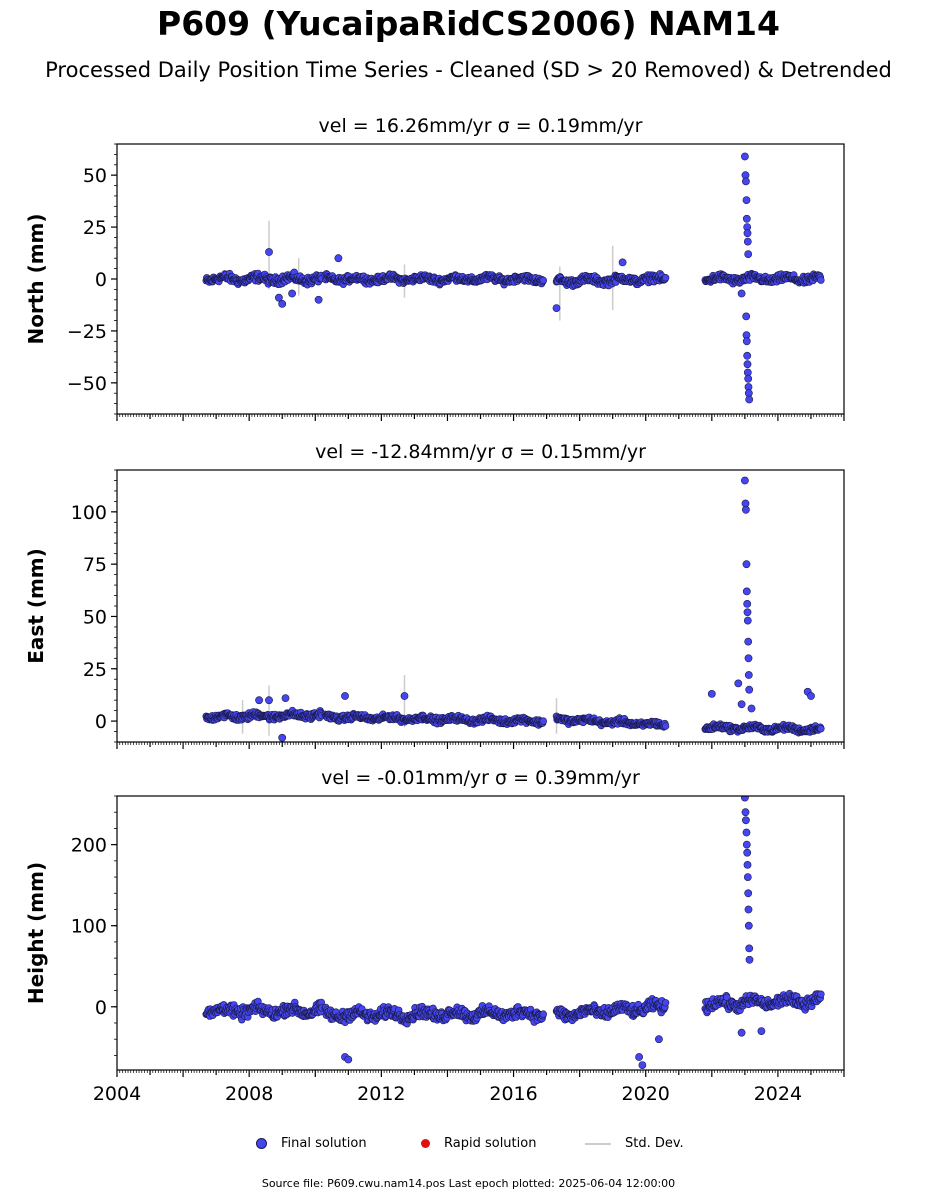 The image size is (937, 1200). I want to click on y-tick-label: 25, so click(95, 670).